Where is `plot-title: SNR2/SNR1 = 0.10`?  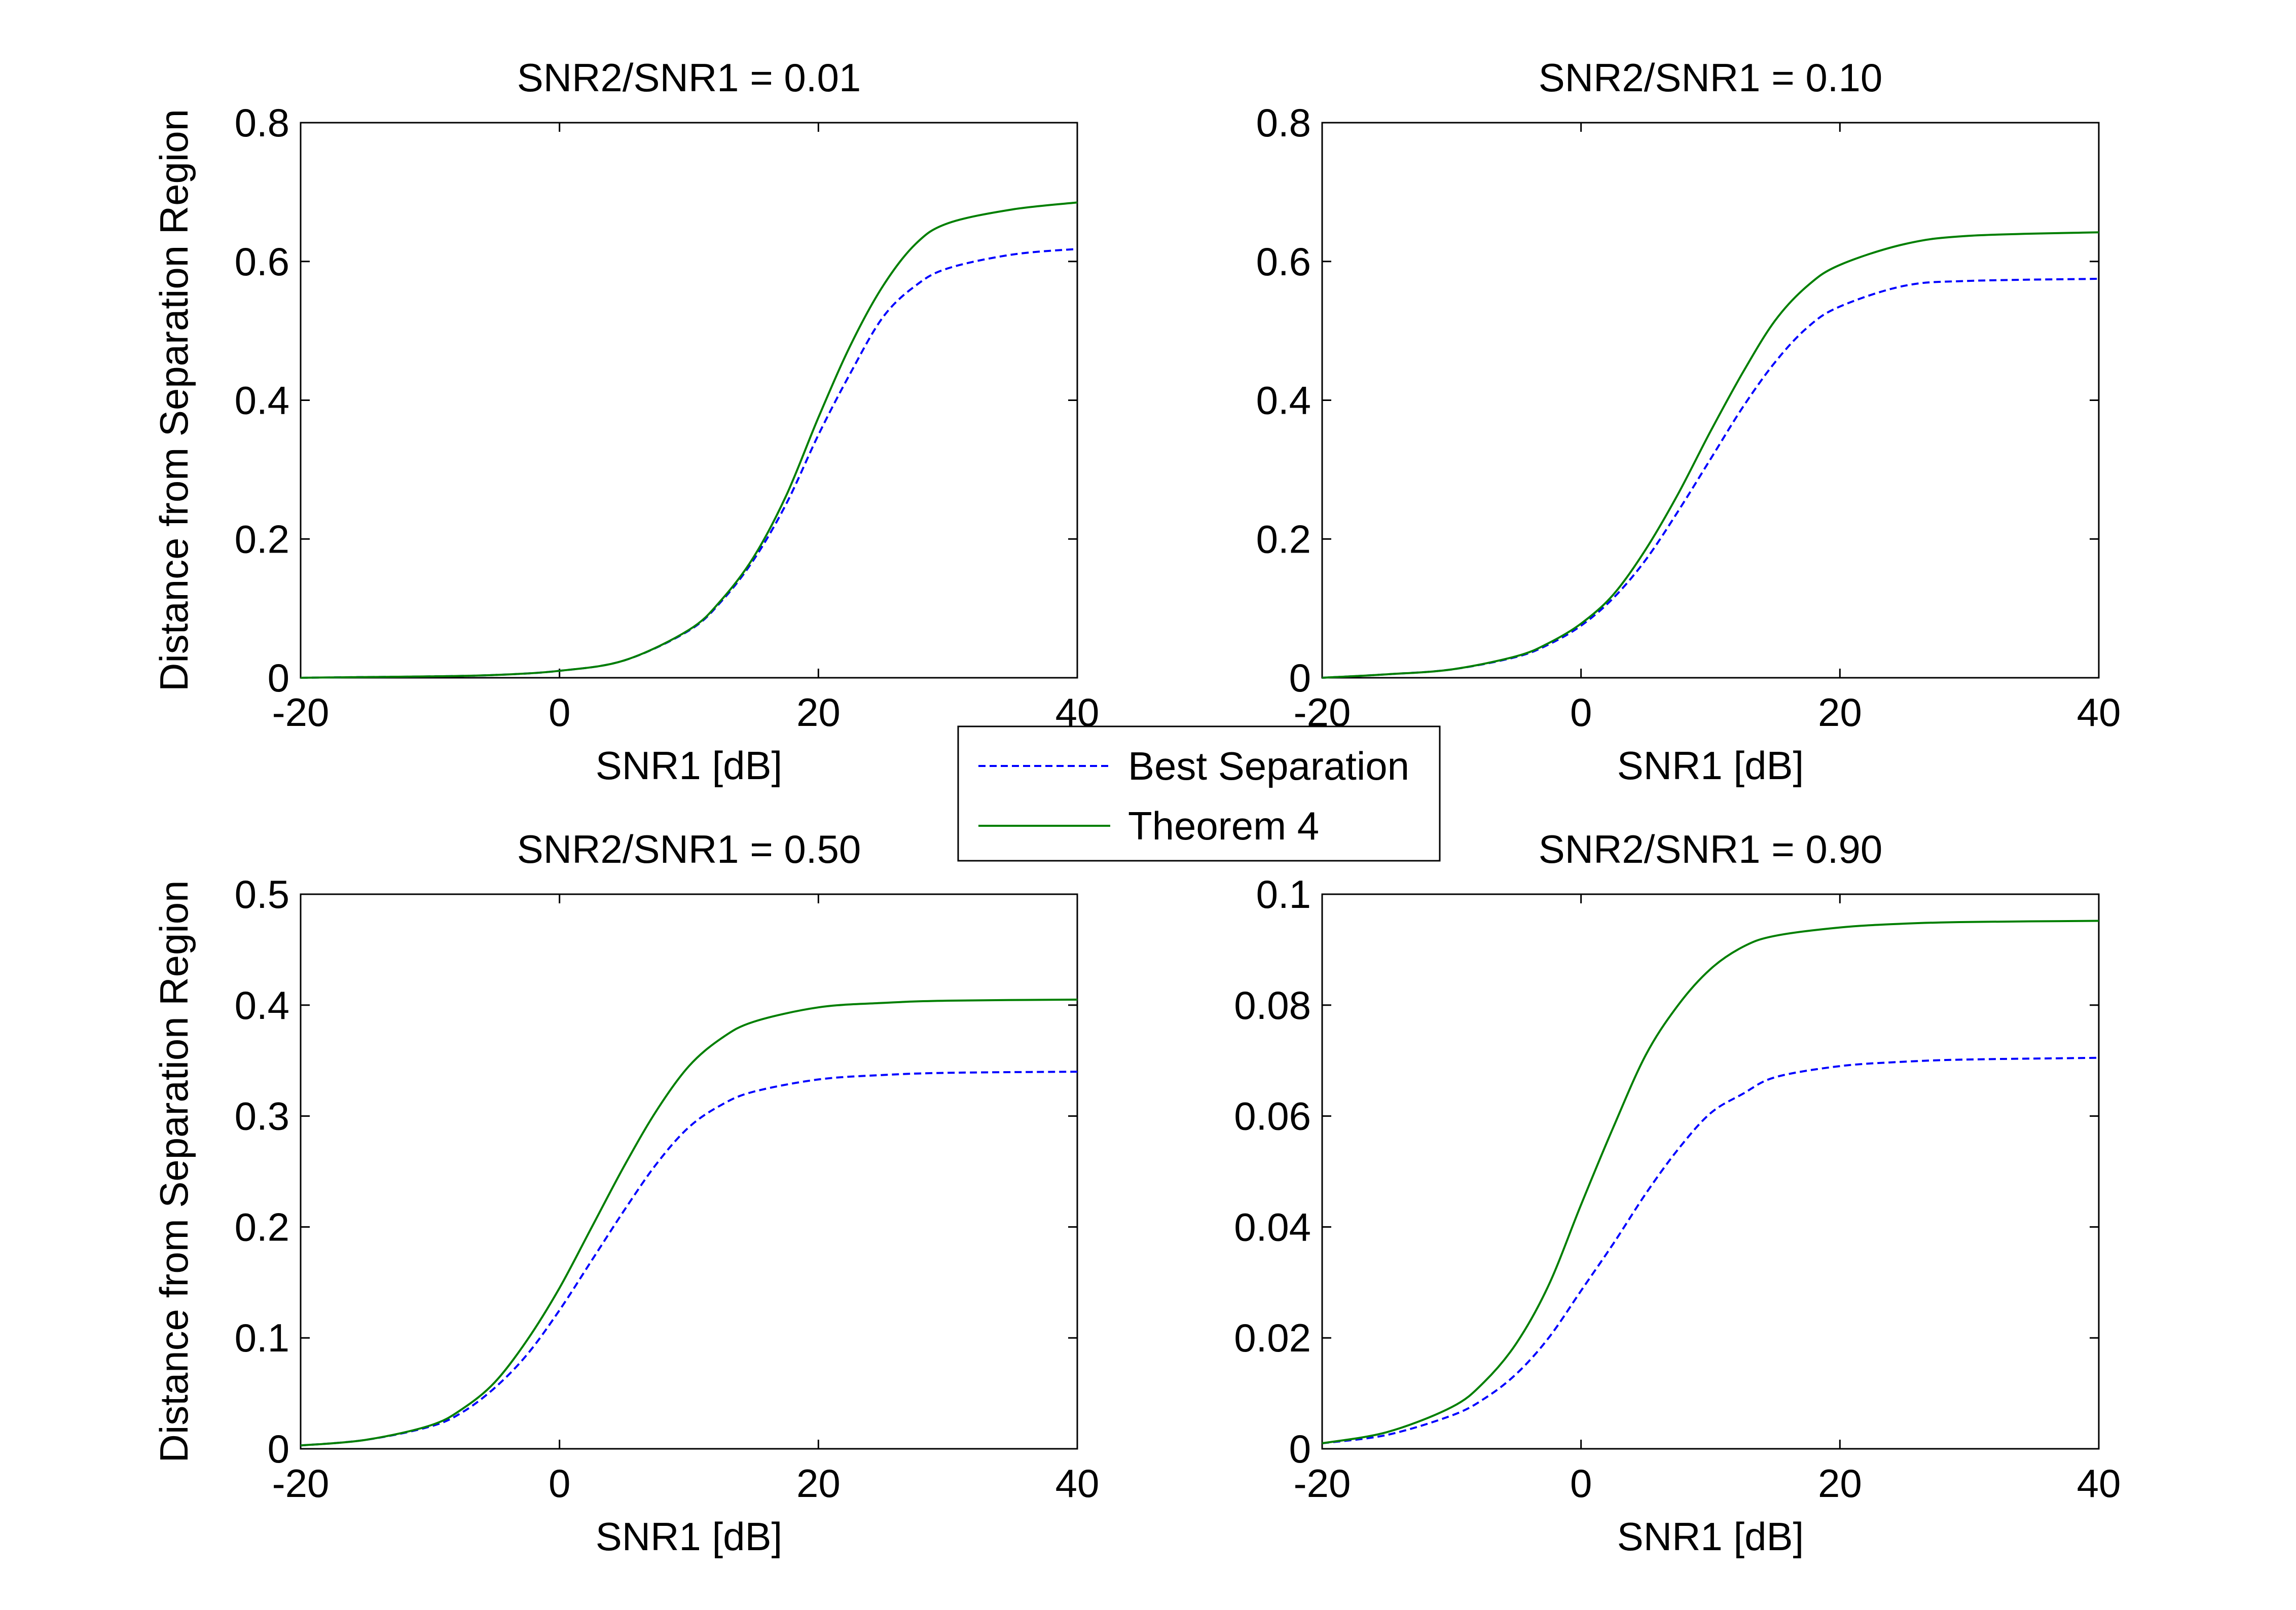
plot-title: SNR2/SNR1 = 0.10 is located at coordinates (1711, 77).